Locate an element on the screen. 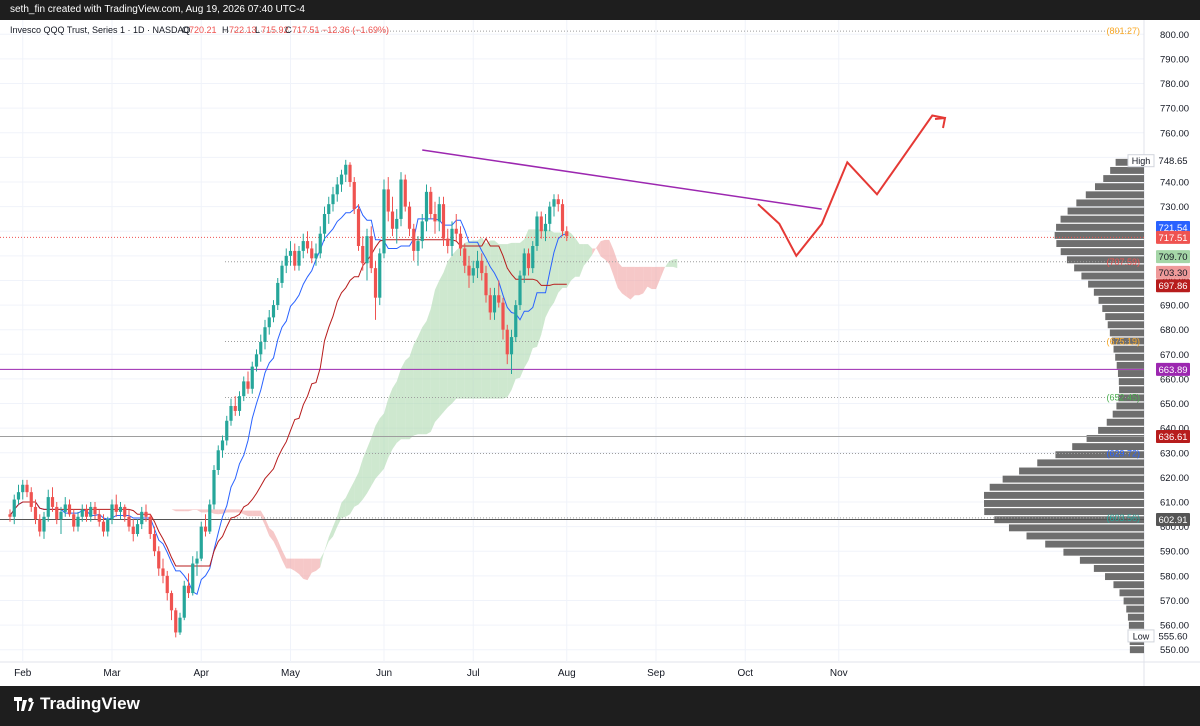 The height and width of the screenshot is (726, 1200). y-tick-label: 600.00 is located at coordinates (1174, 527).